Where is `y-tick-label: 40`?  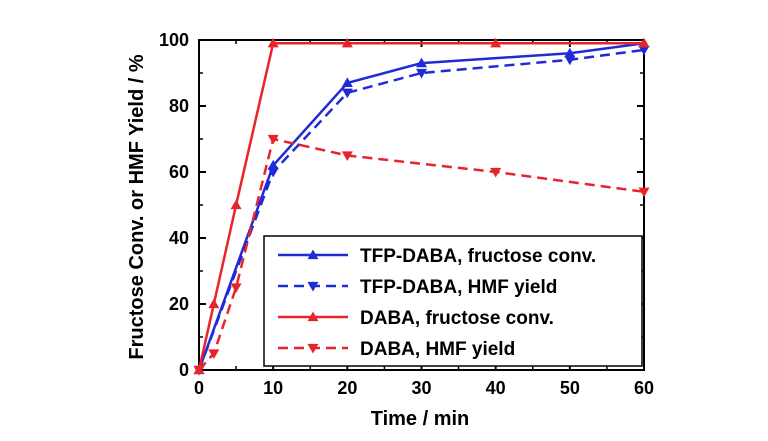
y-tick-label: 40 is located at coordinates (179, 238).